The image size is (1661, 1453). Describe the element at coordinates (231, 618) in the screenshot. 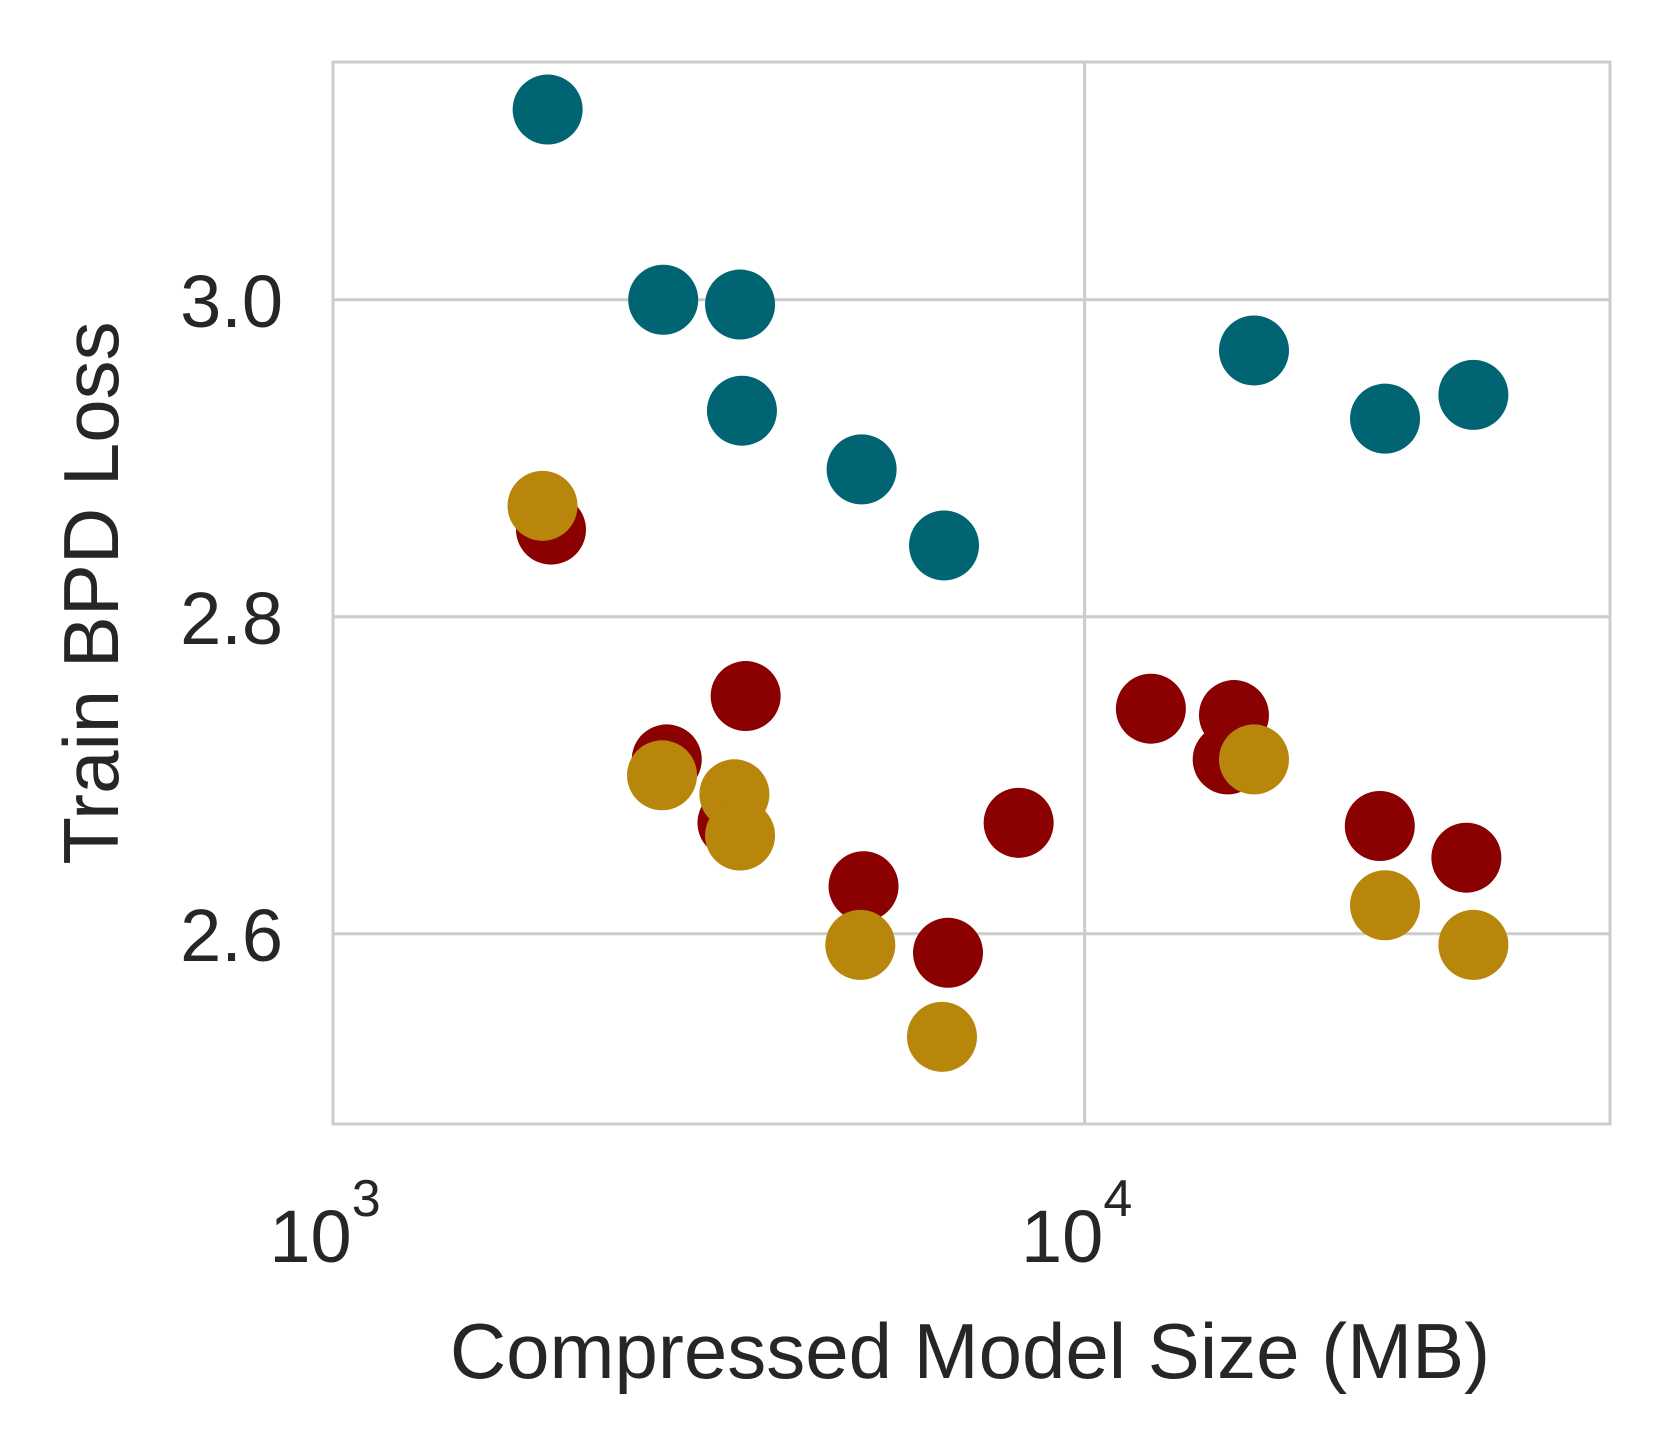

I see `y-tick-label: 2.8` at that location.